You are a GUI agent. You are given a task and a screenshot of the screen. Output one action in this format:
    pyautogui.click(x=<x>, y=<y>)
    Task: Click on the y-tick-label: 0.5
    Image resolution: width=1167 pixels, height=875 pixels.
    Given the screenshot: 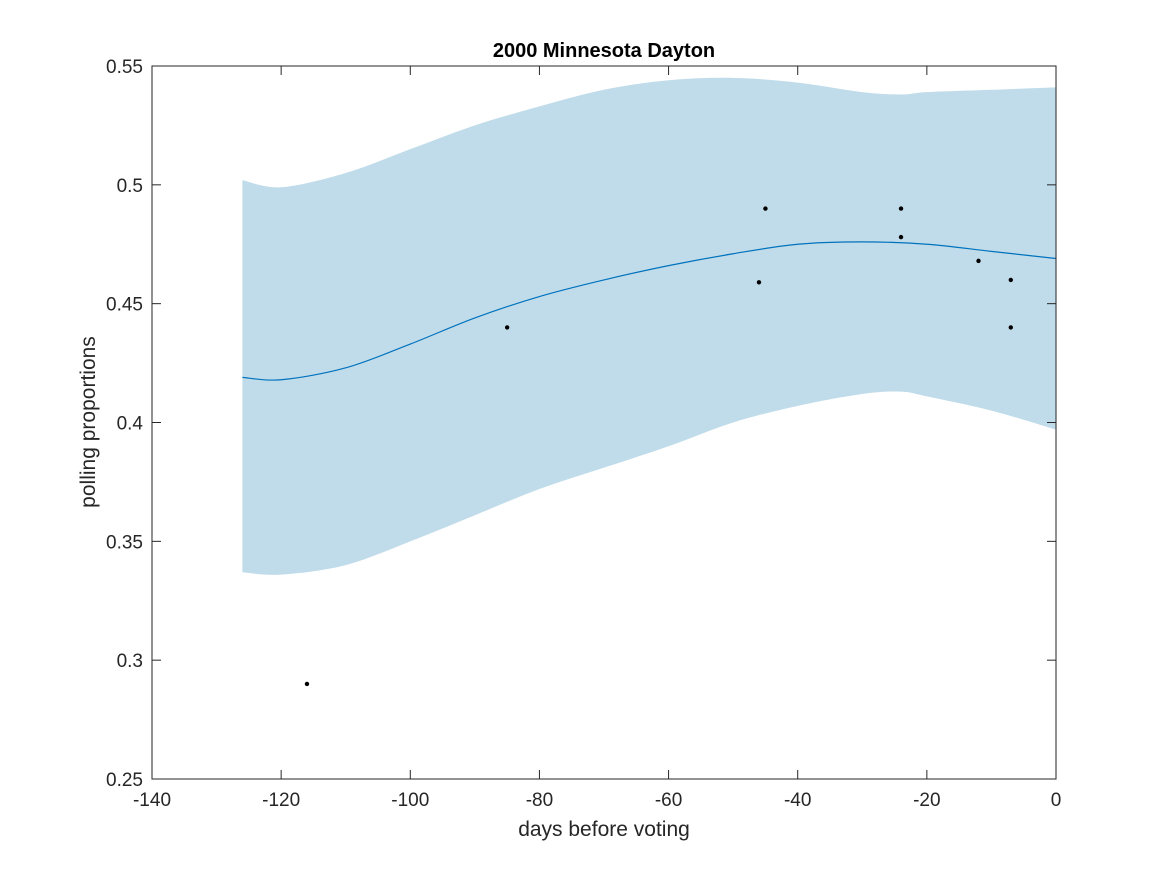 What is the action you would take?
    pyautogui.click(x=130, y=186)
    